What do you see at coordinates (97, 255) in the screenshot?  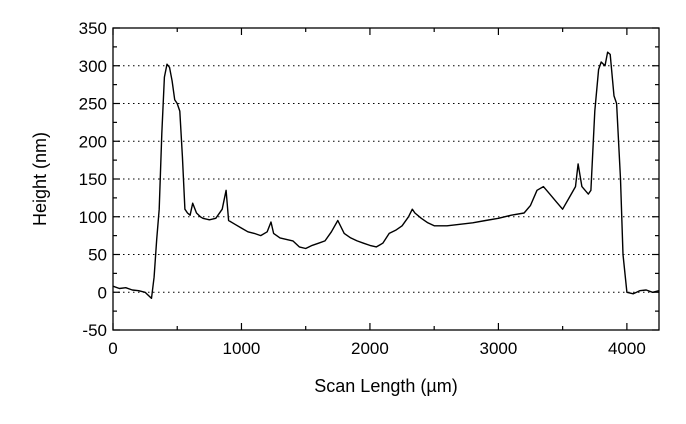 I see `y-tick-label: 50` at bounding box center [97, 255].